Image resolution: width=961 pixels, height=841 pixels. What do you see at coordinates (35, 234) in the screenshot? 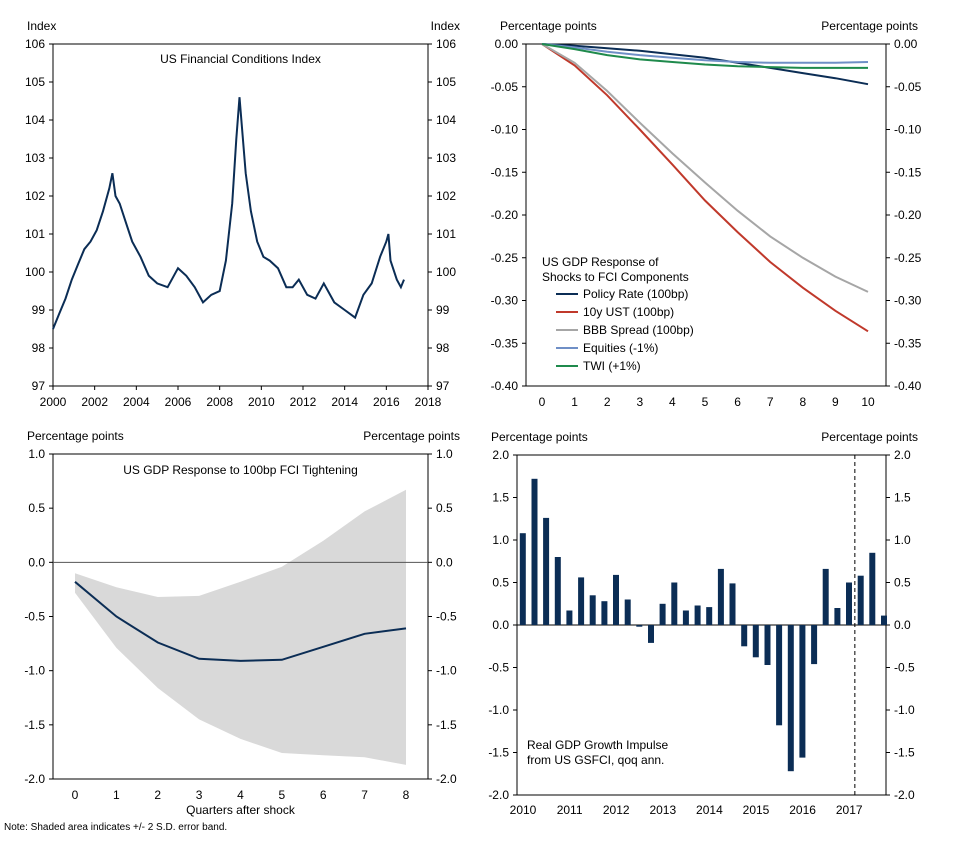
I see `fci-ytick-label-left: 101` at bounding box center [35, 234].